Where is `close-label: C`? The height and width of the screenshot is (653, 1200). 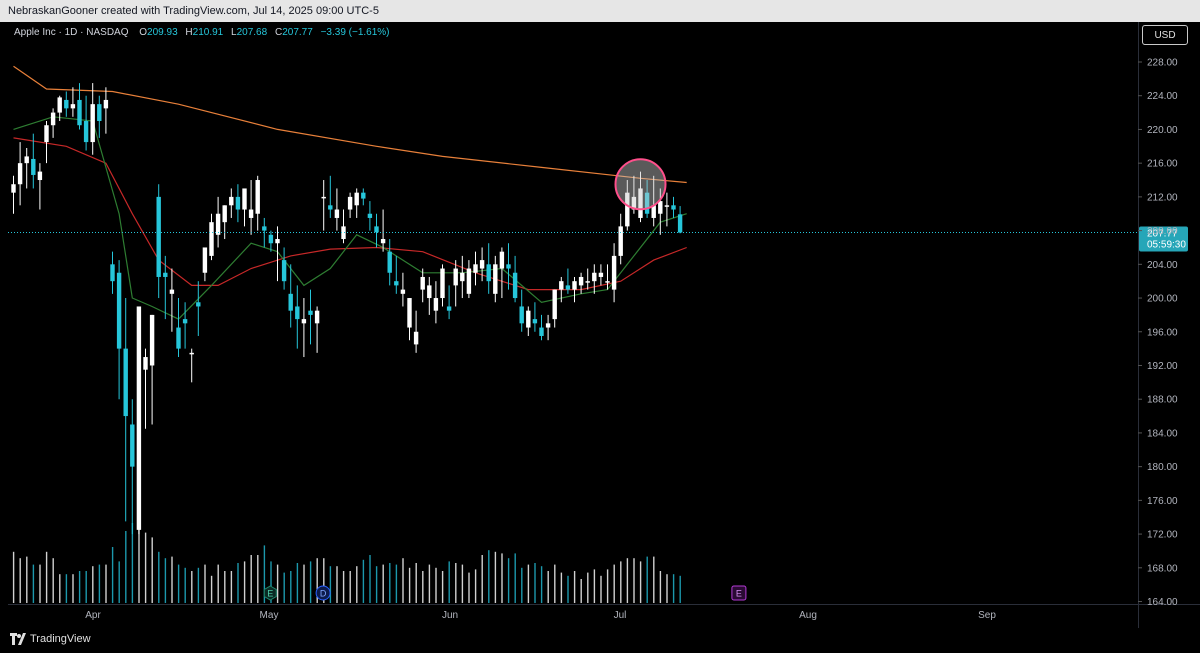 close-label: C is located at coordinates (278, 32).